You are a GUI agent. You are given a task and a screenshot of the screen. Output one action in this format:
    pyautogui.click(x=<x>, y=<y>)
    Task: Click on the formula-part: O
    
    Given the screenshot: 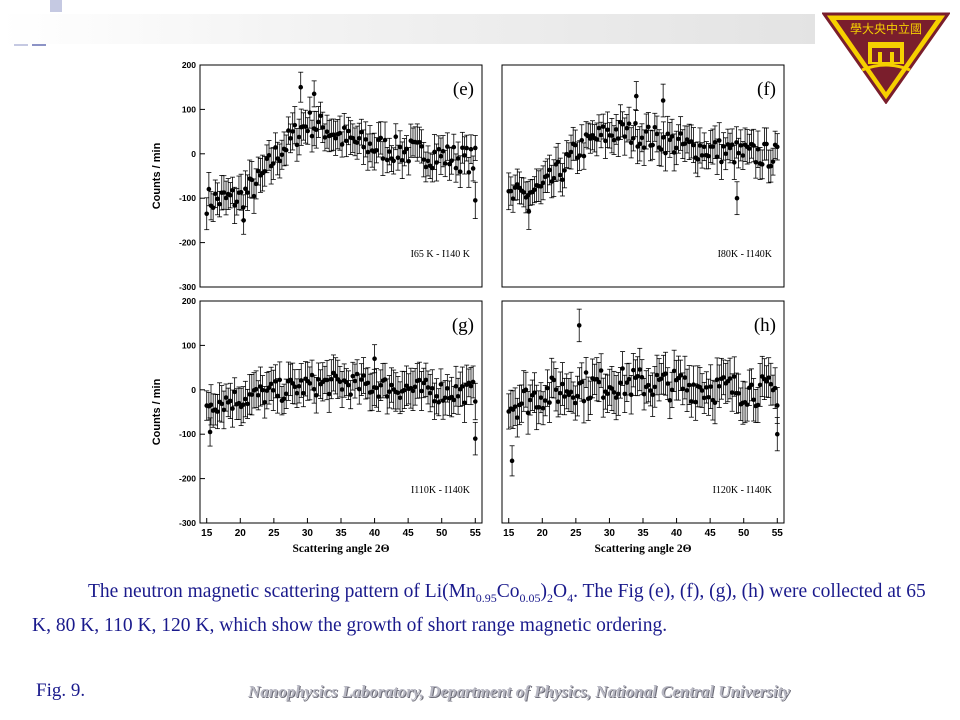 What is the action you would take?
    pyautogui.click(x=560, y=591)
    